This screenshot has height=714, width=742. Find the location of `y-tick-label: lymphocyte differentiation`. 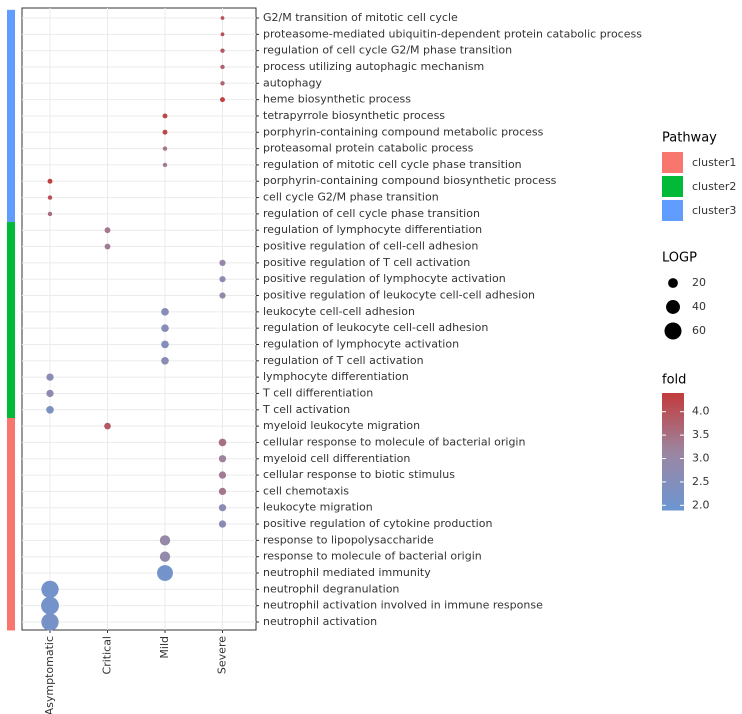

y-tick-label: lymphocyte differentiation is located at coordinates (336, 376).